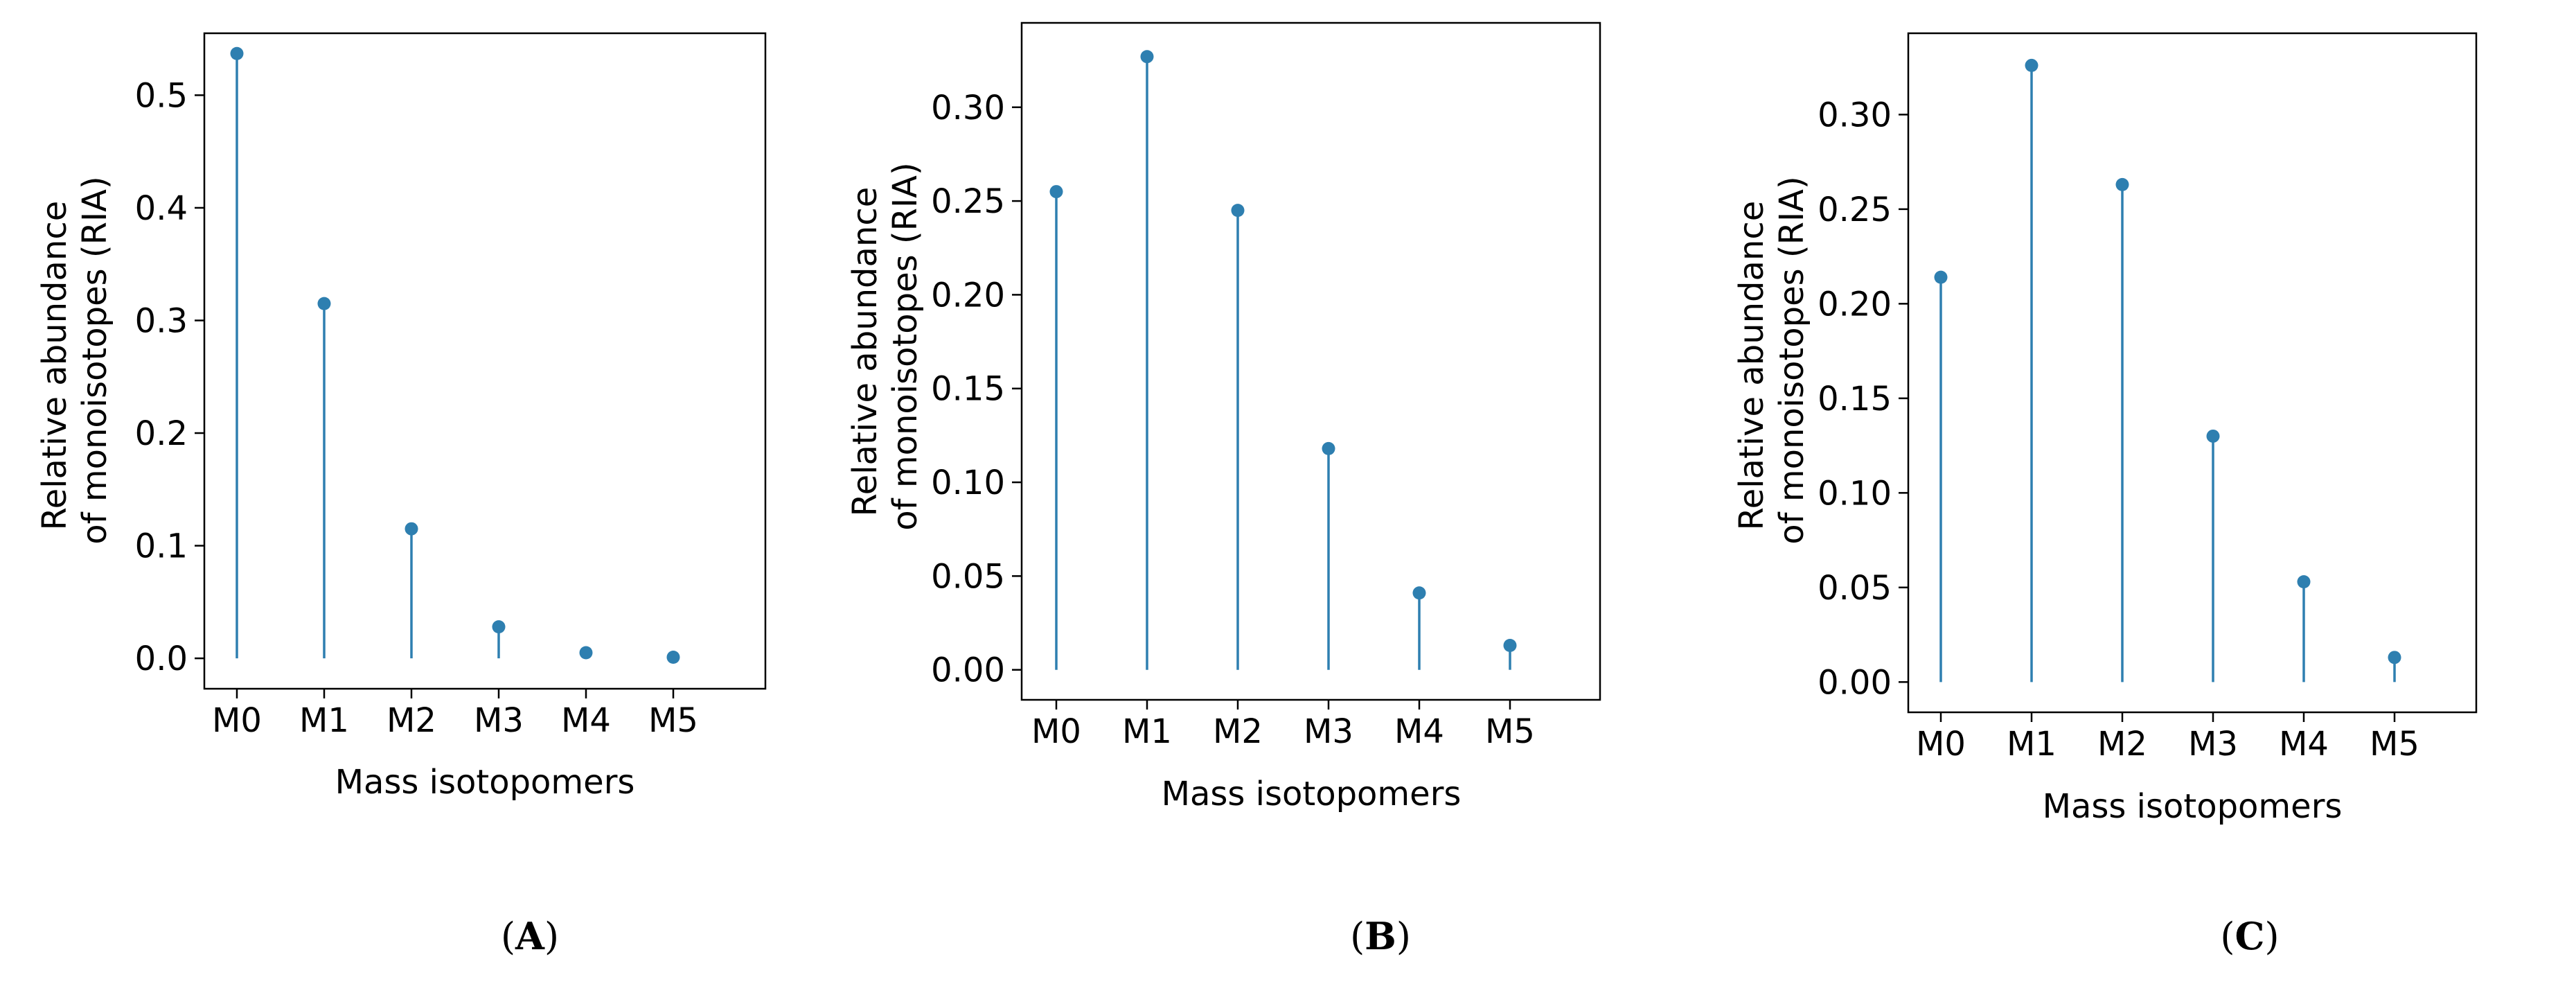  I want to click on stem-marker-c-m0, so click(1941, 277).